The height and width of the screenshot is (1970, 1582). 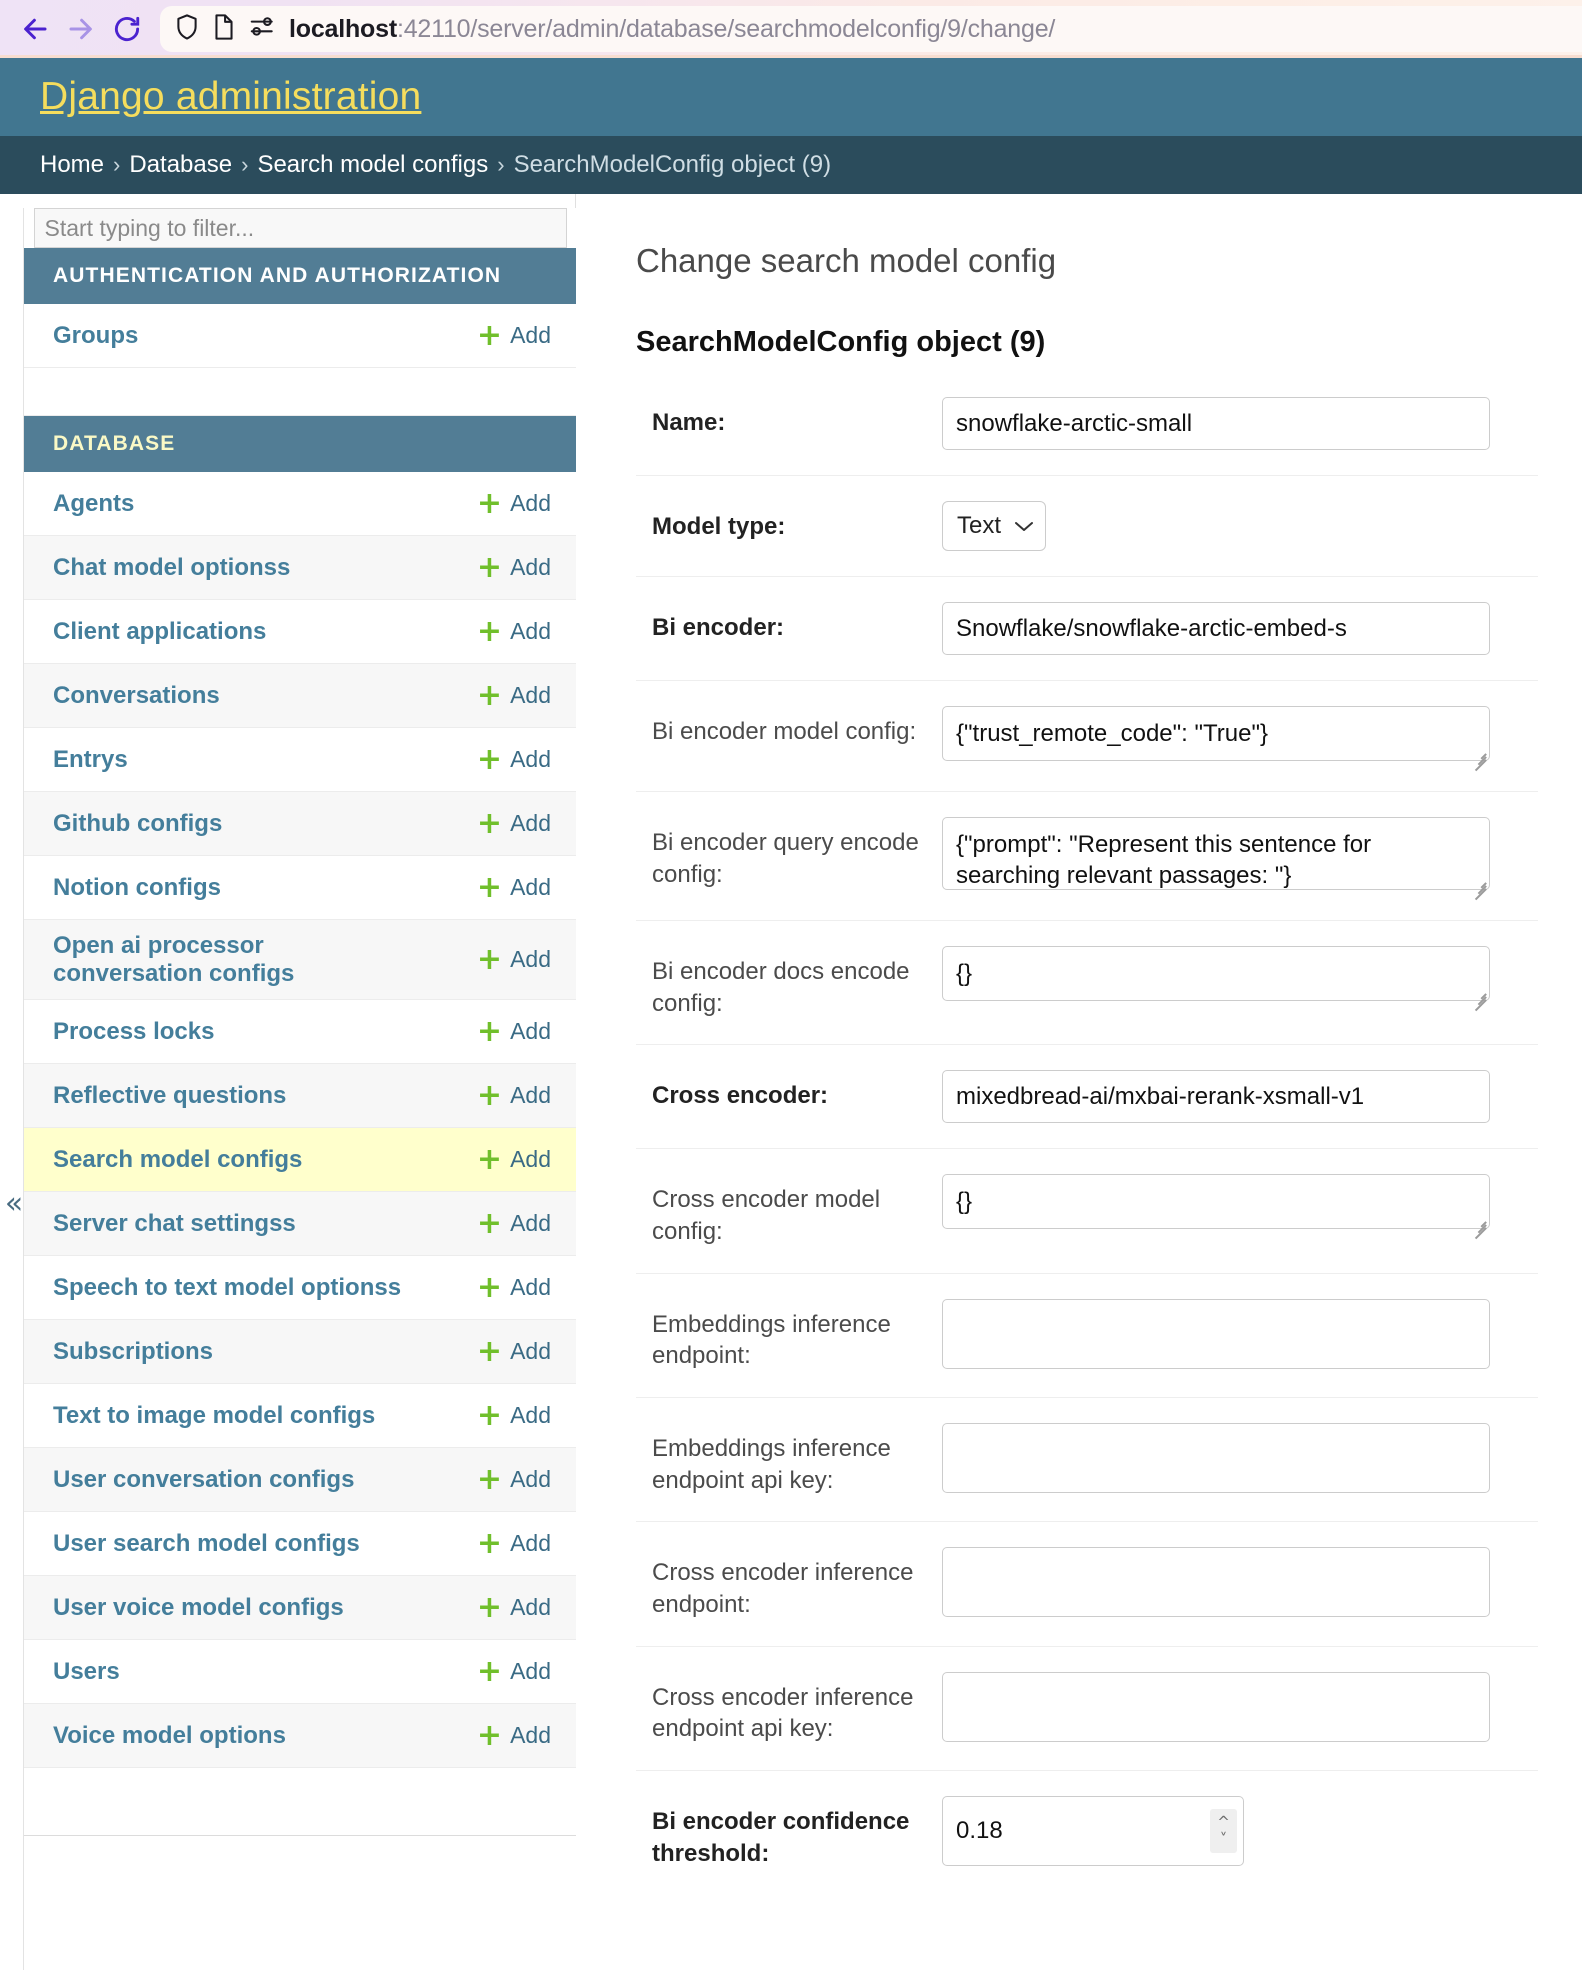 I want to click on sidebar-item-open-ai-processor-conversation-configs: Open ai processor conversation configs, so click(x=174, y=959).